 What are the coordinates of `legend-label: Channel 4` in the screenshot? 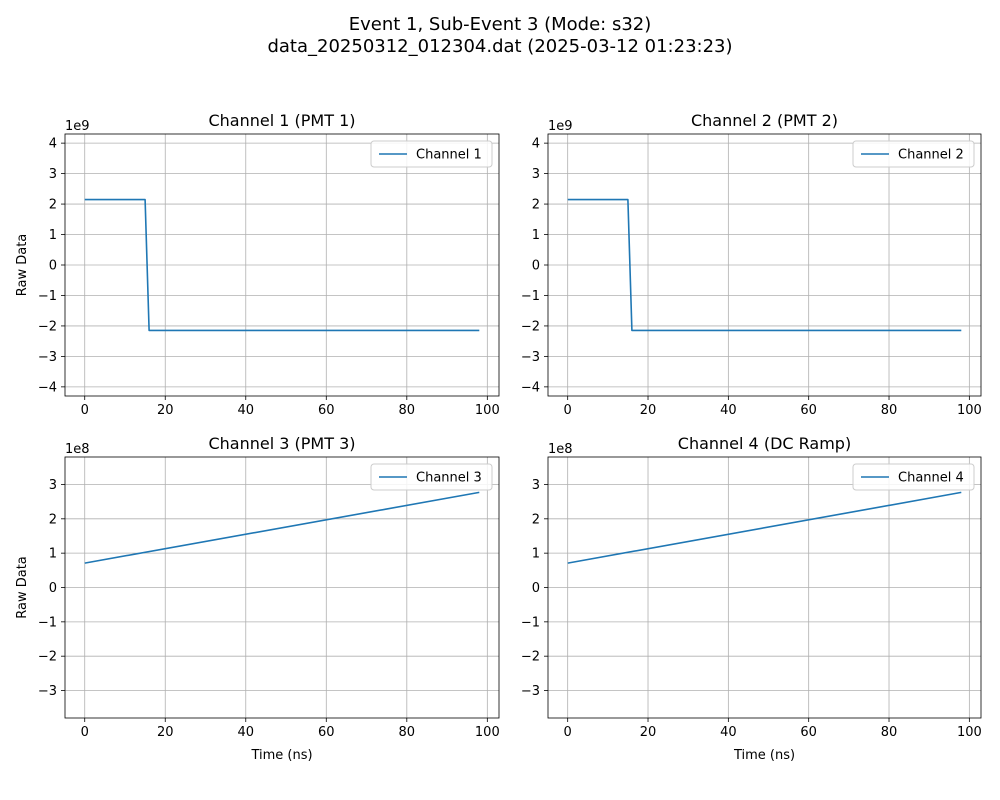 It's located at (931, 478).